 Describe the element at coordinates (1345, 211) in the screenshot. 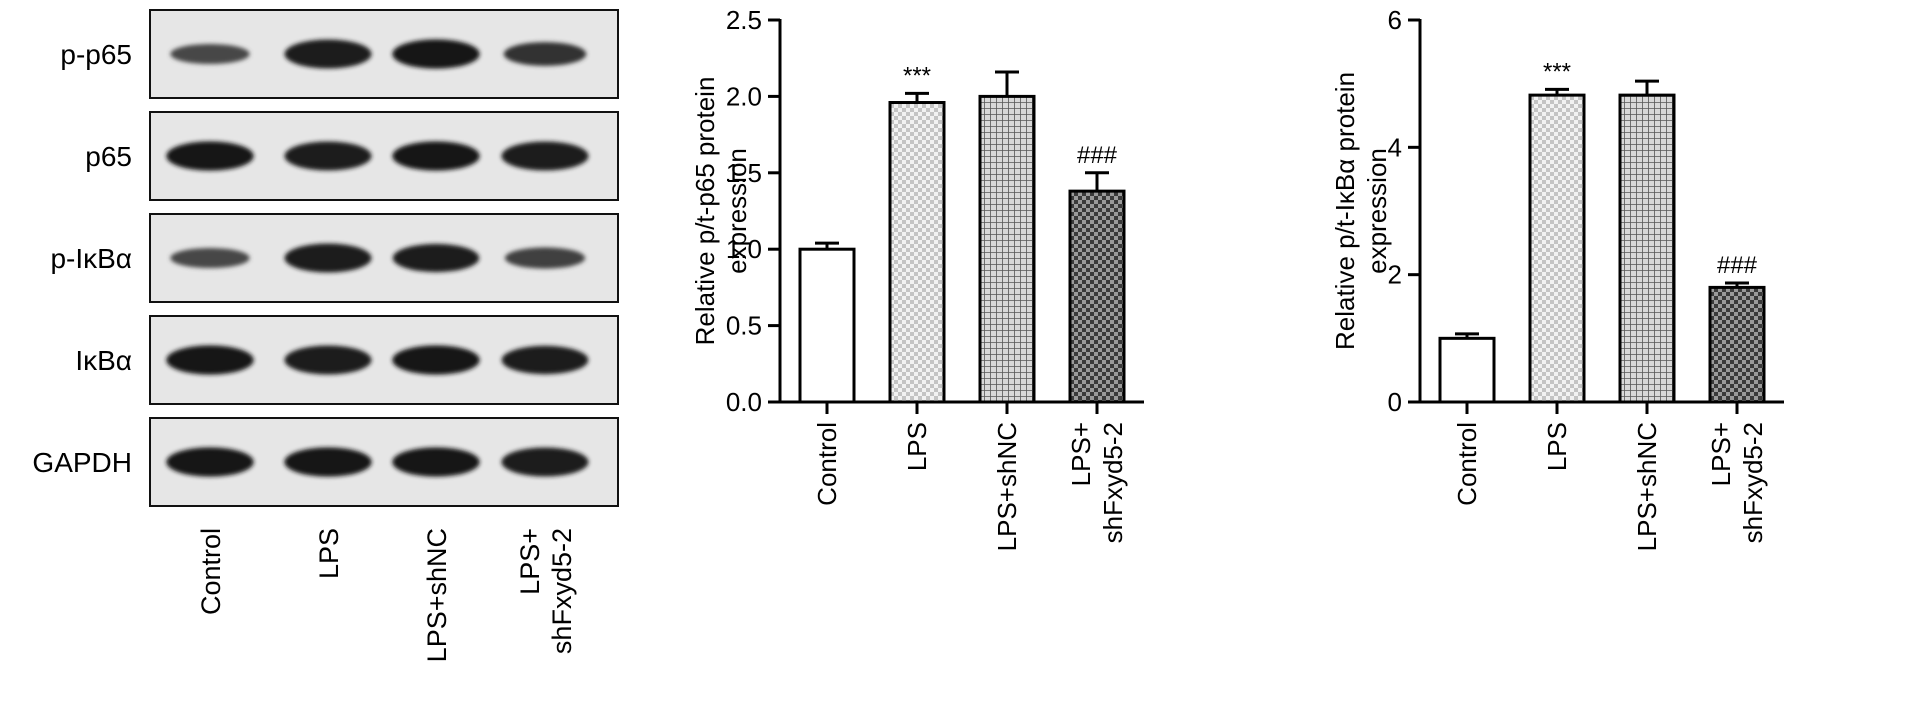

I see `y-axis-label-line: Relative p/t-IκBα protein` at that location.